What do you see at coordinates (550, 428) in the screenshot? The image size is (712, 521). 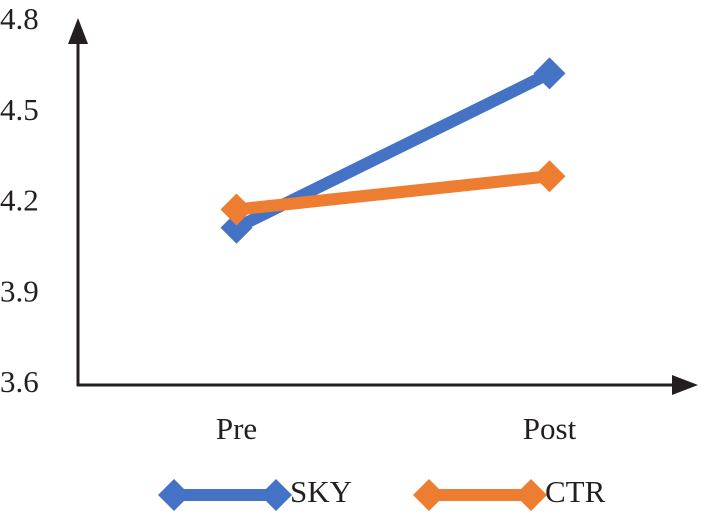 I see `x-tick-label: Post` at bounding box center [550, 428].